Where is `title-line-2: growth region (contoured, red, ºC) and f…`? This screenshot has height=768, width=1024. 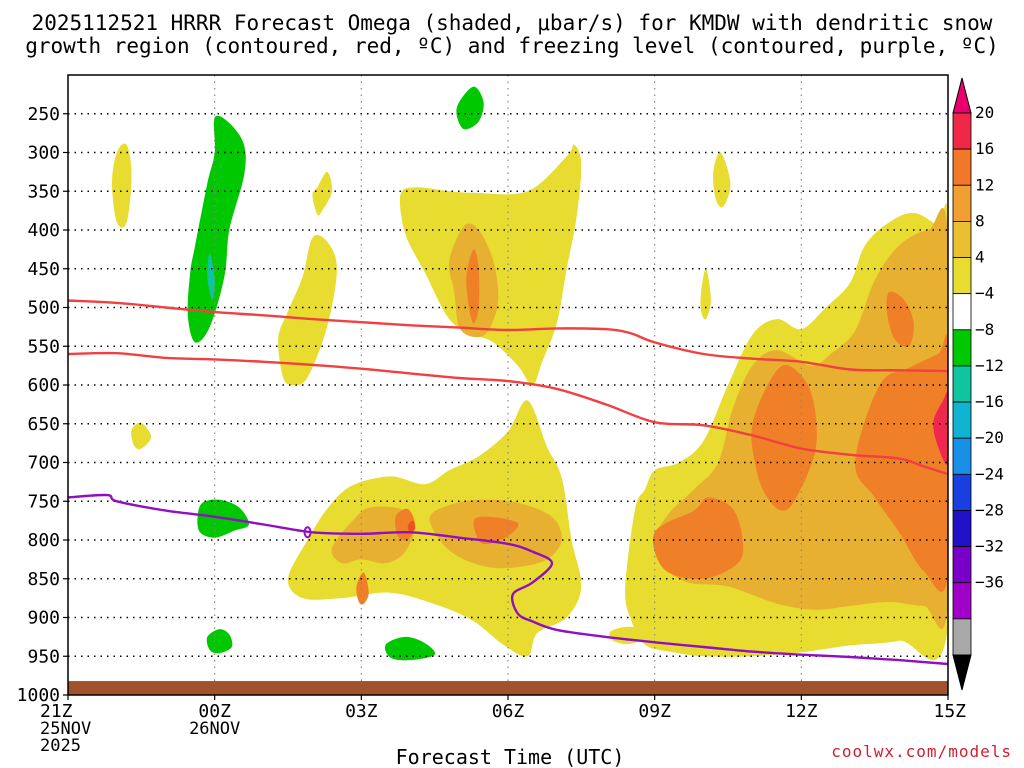
title-line-2: growth region (contoured, red, ºC) and f… is located at coordinates (512, 46).